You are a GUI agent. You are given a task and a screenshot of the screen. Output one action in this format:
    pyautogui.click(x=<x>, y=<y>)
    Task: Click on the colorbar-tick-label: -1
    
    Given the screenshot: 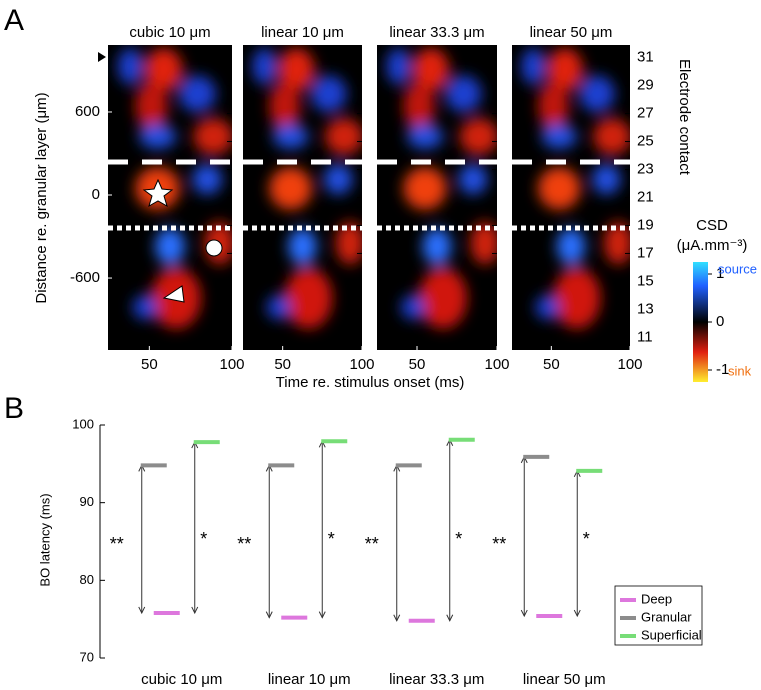 What is the action you would take?
    pyautogui.click(x=722, y=369)
    